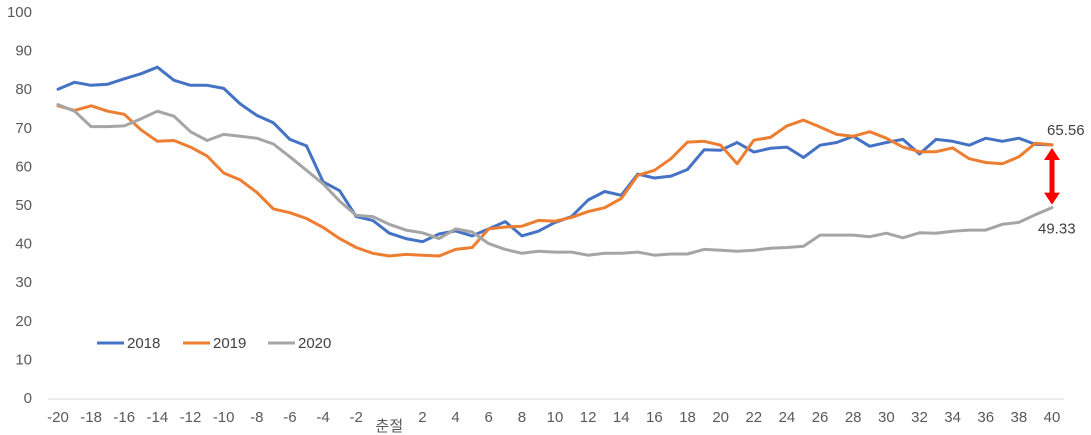  What do you see at coordinates (23, 282) in the screenshot?
I see `y-tick-label: 30` at bounding box center [23, 282].